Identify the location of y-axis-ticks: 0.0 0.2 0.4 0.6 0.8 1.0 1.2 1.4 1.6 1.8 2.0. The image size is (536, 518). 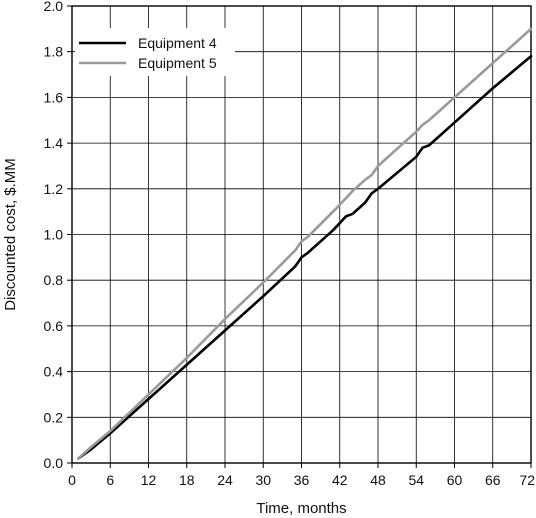
(58, 235).